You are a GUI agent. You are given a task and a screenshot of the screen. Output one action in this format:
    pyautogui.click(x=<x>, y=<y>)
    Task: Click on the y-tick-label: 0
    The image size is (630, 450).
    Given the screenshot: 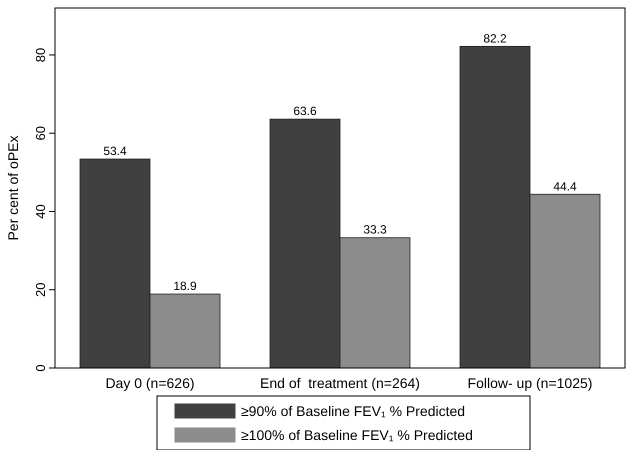 What is the action you would take?
    pyautogui.click(x=40, y=368)
    